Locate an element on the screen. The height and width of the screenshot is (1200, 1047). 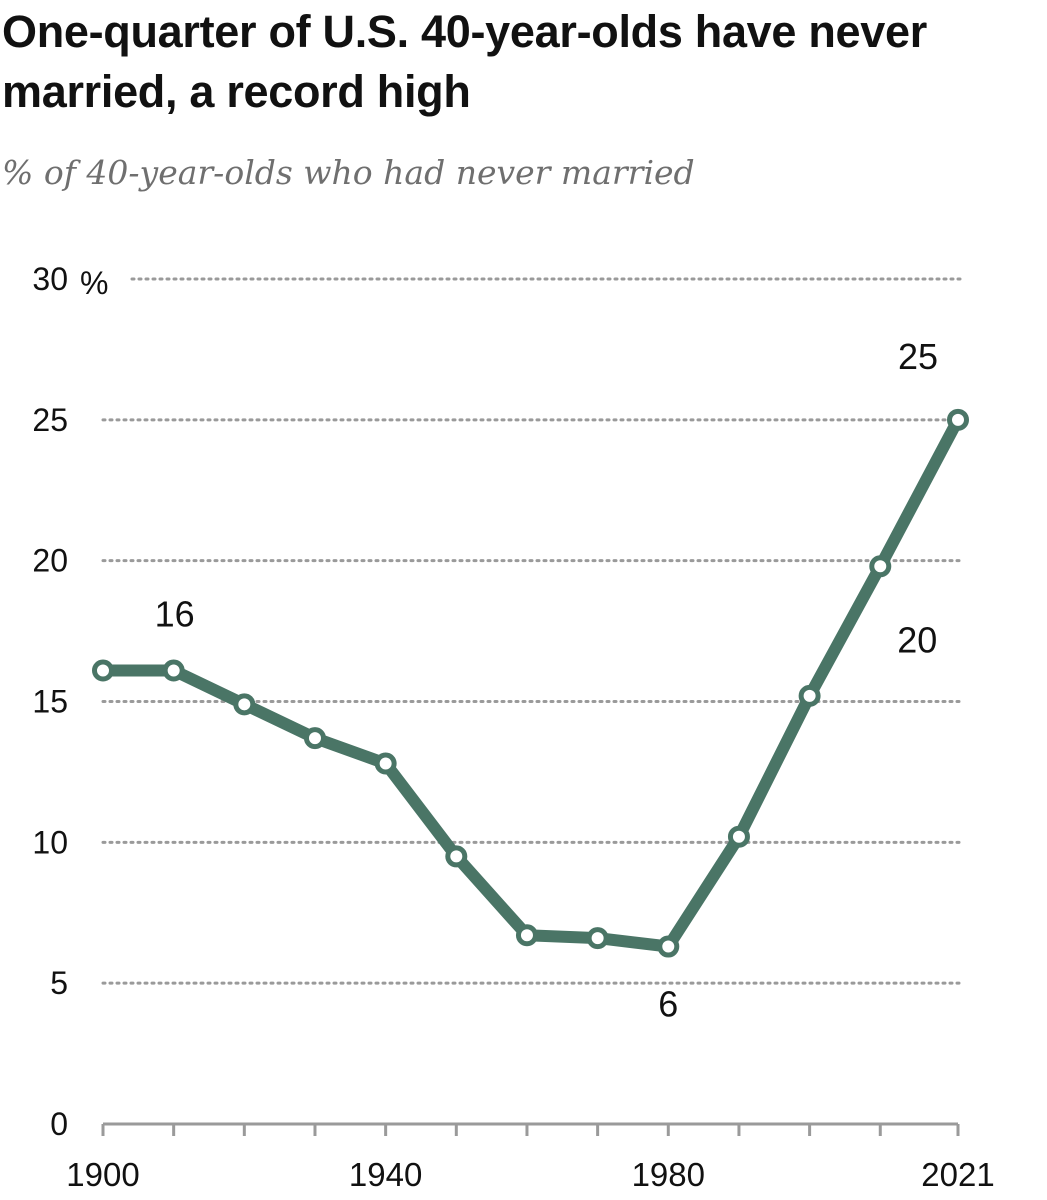
data-label-1980: 6 is located at coordinates (668, 1004).